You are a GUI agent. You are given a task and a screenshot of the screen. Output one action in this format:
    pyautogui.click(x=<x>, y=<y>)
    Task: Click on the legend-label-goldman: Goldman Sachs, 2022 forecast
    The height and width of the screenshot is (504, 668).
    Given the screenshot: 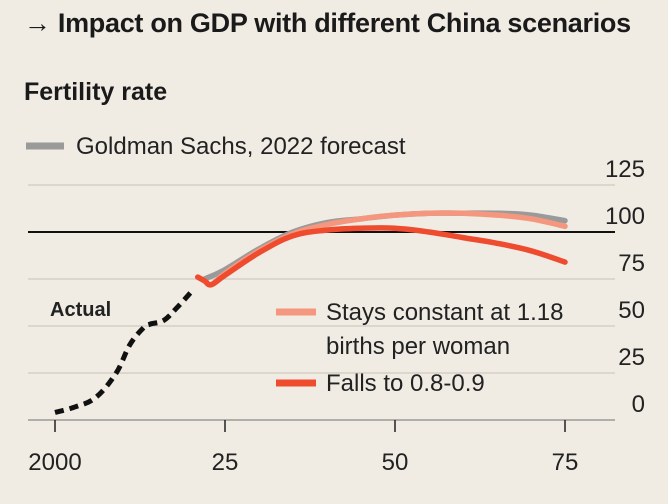 What is the action you would take?
    pyautogui.click(x=241, y=146)
    